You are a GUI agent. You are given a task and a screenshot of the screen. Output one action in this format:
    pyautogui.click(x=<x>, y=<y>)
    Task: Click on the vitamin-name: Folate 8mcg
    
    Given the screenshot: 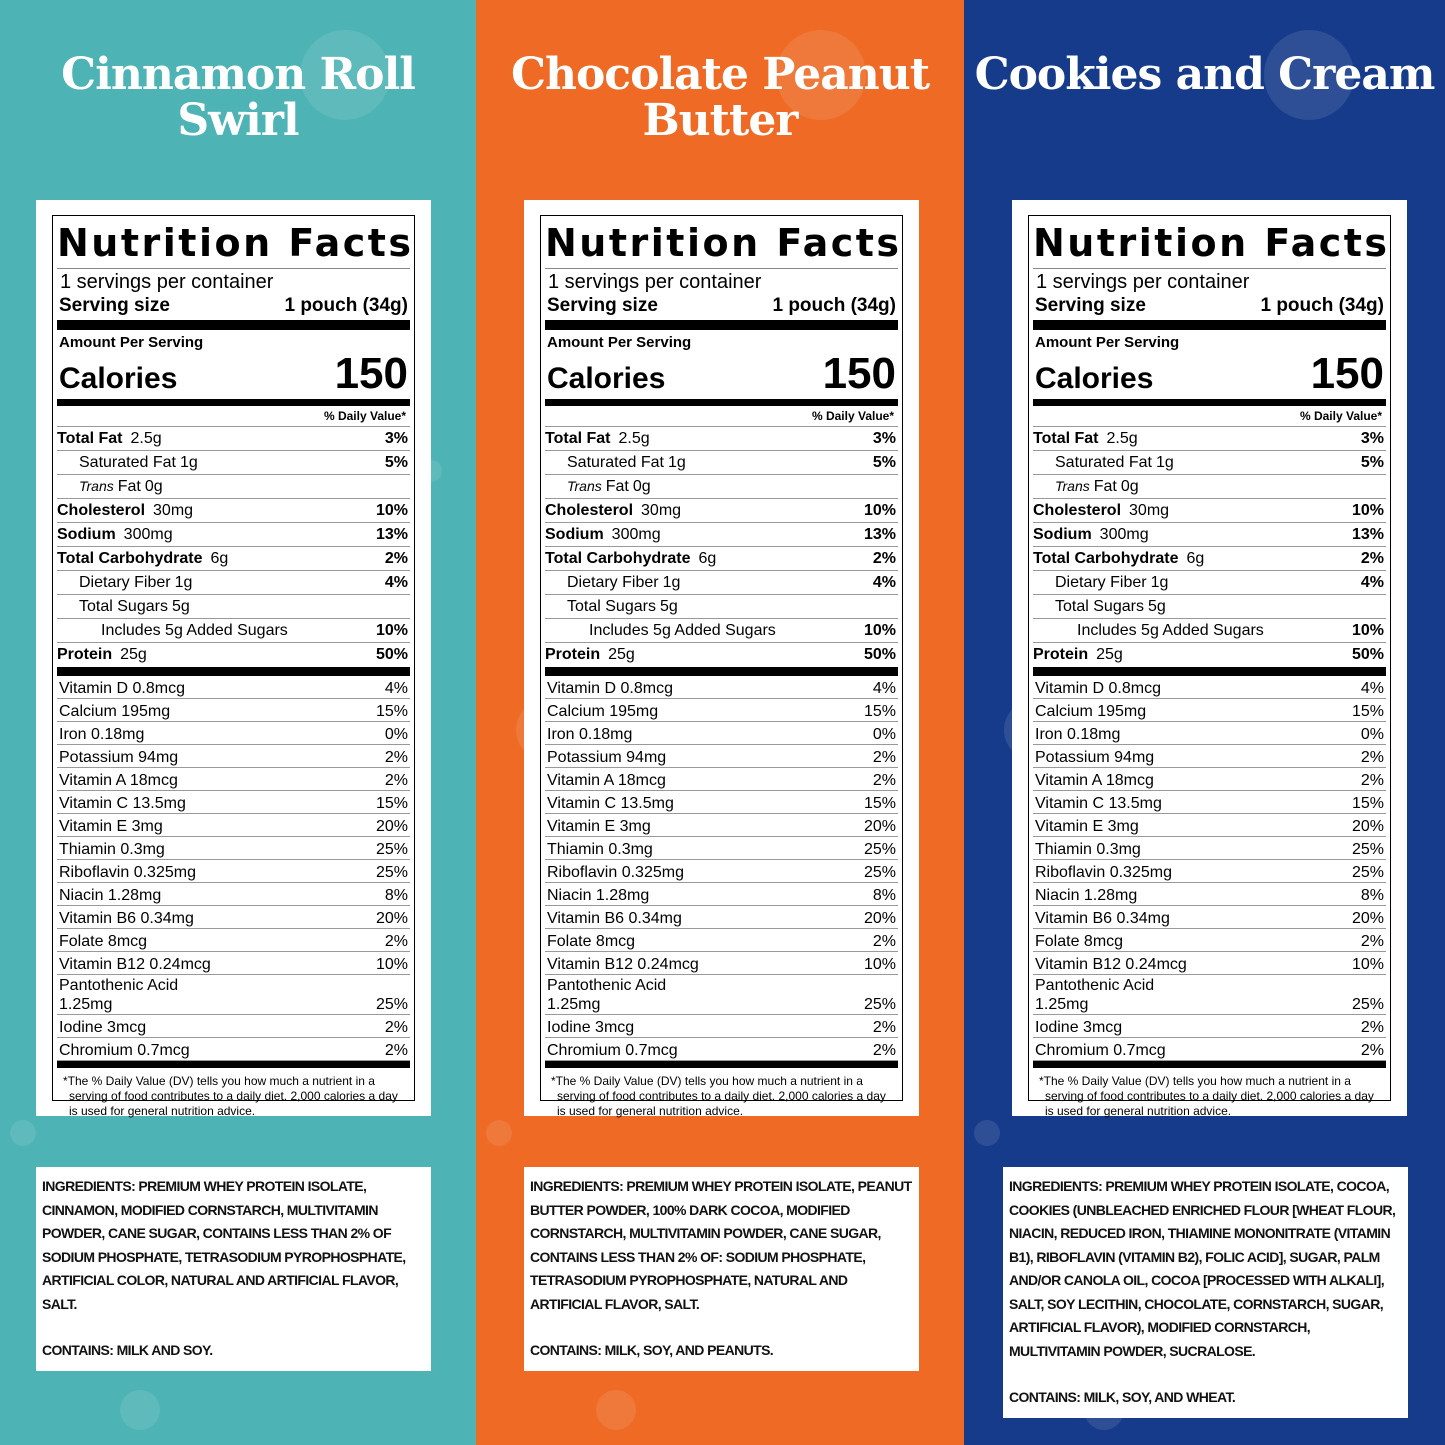 What is the action you would take?
    pyautogui.click(x=103, y=941)
    